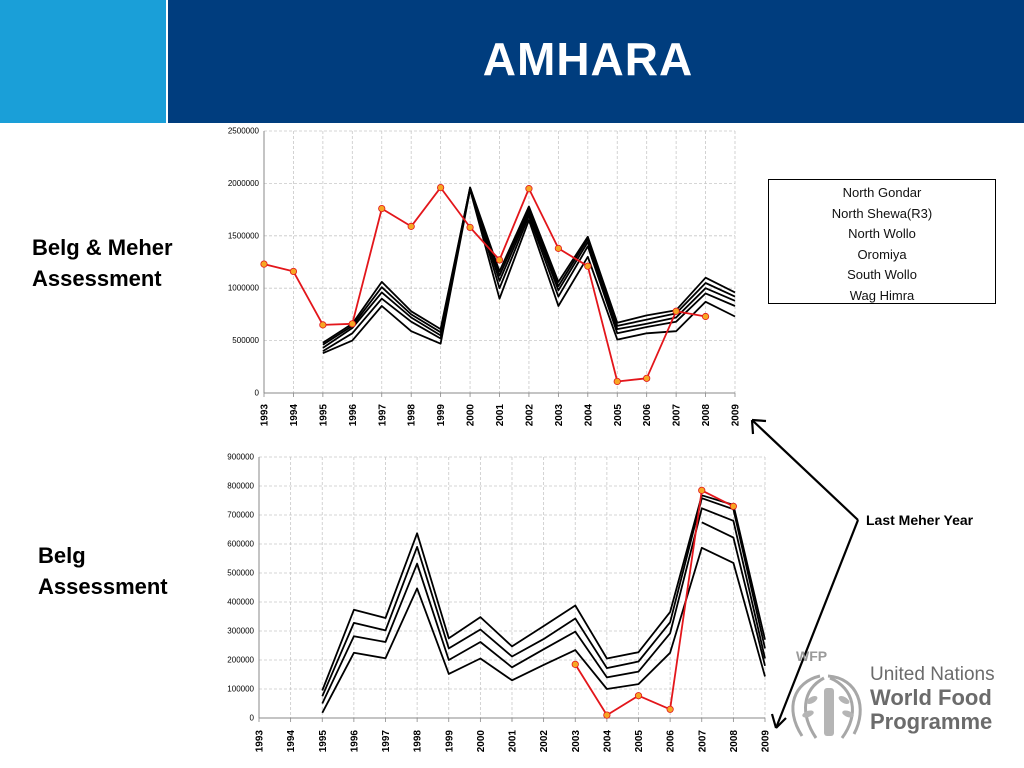 The height and width of the screenshot is (768, 1024). Describe the element at coordinates (103, 586) in the screenshot. I see `label-belg-line2: Assessment` at that location.